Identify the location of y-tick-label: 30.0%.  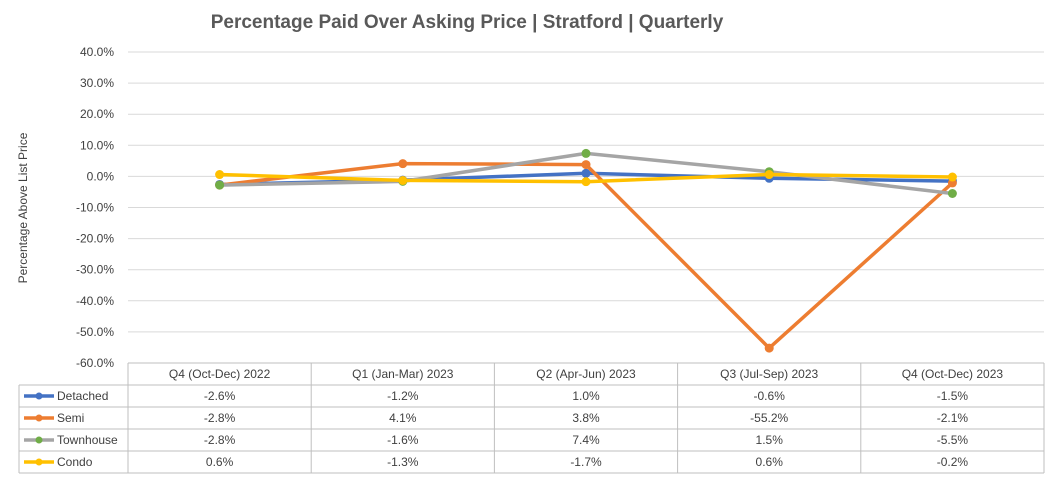
(97, 83).